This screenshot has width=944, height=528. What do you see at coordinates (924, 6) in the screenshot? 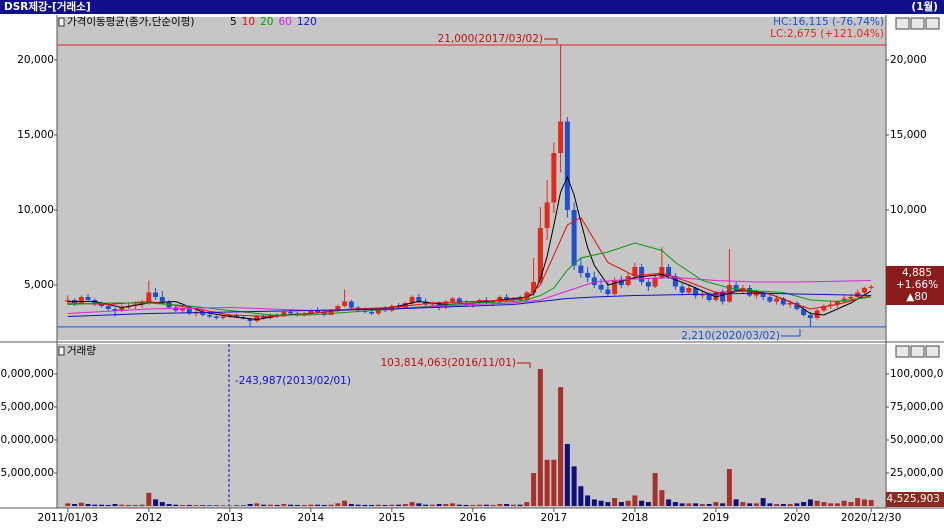
I see `window-period: (1월)` at bounding box center [924, 6].